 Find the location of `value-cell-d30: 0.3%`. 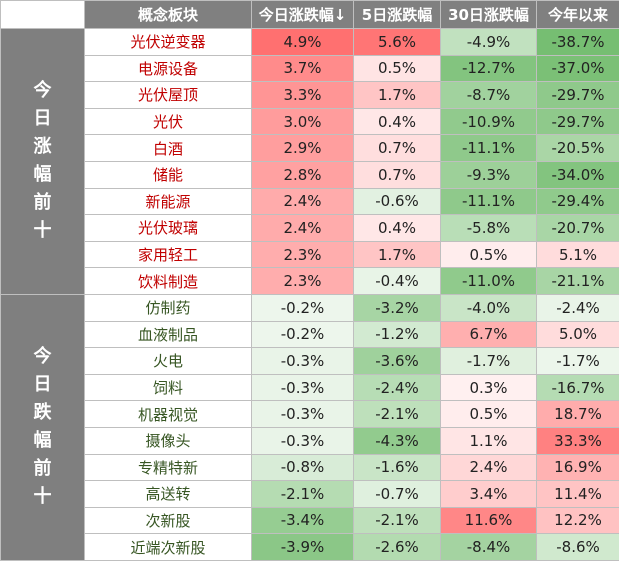

value-cell-d30: 0.3% is located at coordinates (488, 387).